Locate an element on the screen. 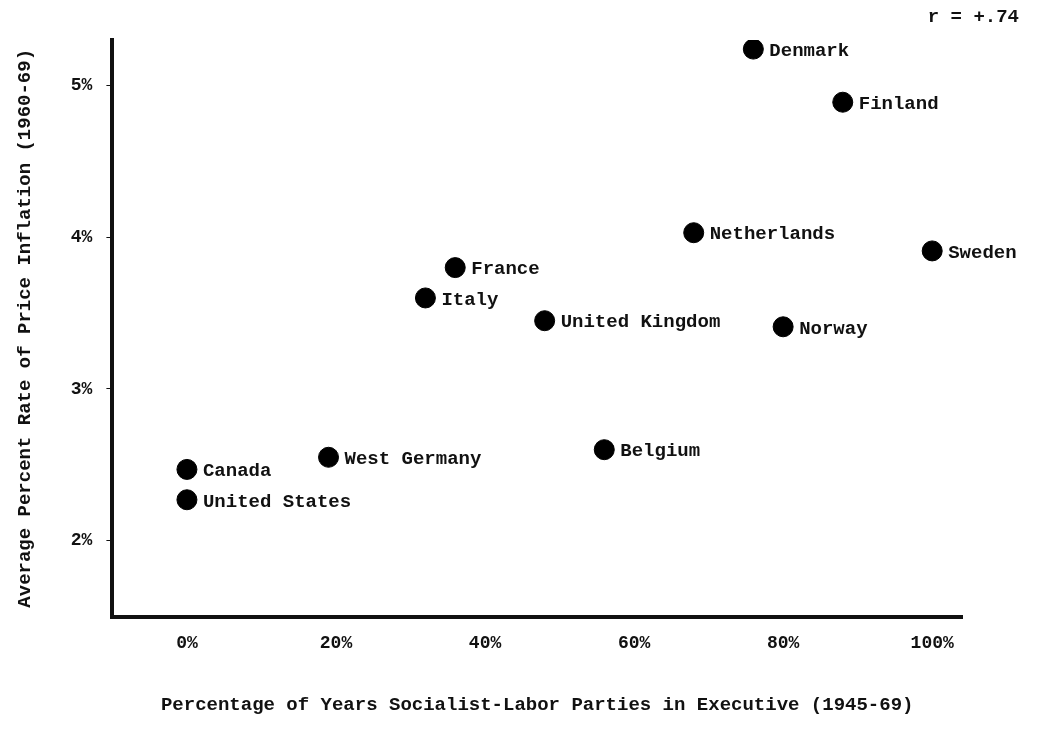 This screenshot has height=731, width=1037. x-tick-label: 80% is located at coordinates (783, 642).